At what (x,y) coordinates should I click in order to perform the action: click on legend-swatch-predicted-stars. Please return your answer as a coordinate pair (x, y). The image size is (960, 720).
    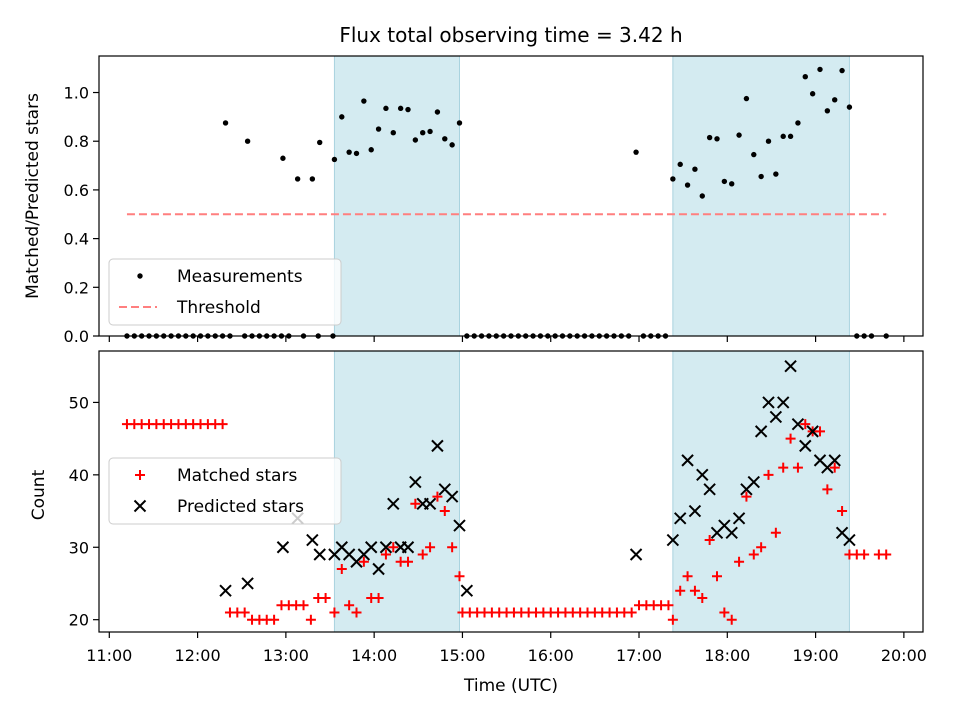
    Looking at the image, I should click on (140, 506).